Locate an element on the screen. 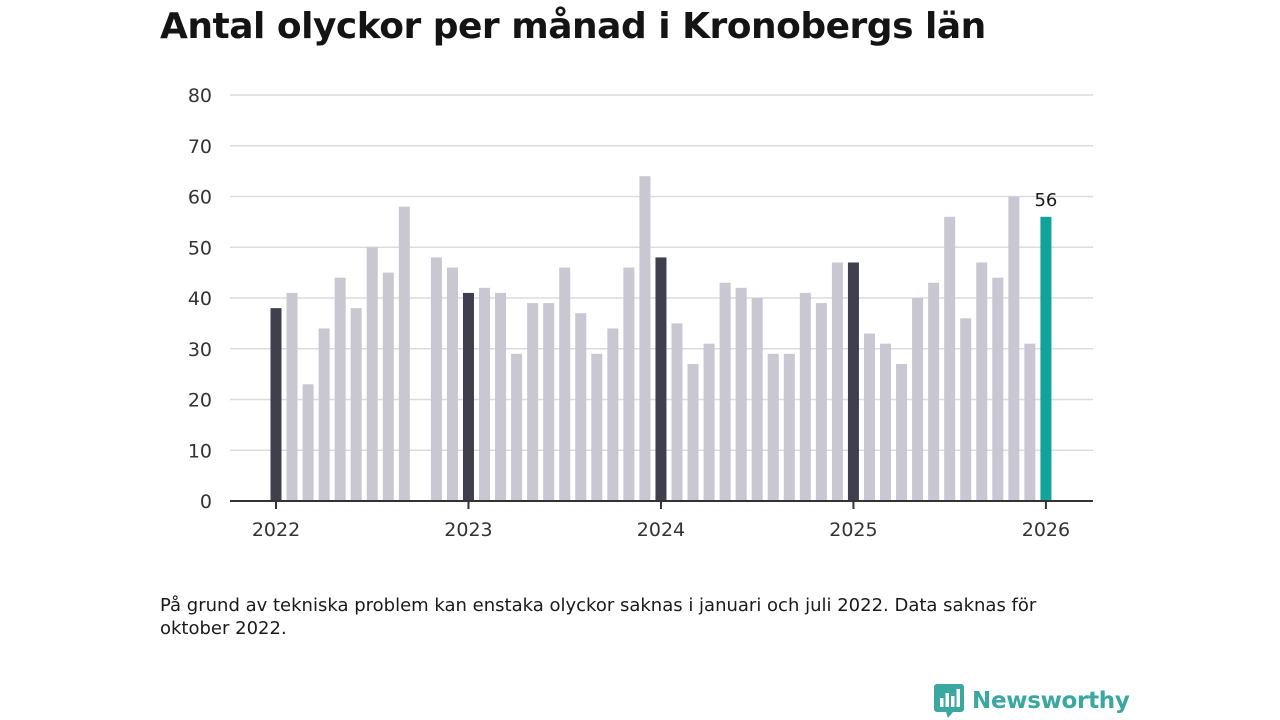 The image size is (1280, 720). y-tick-label: 50 is located at coordinates (200, 248).